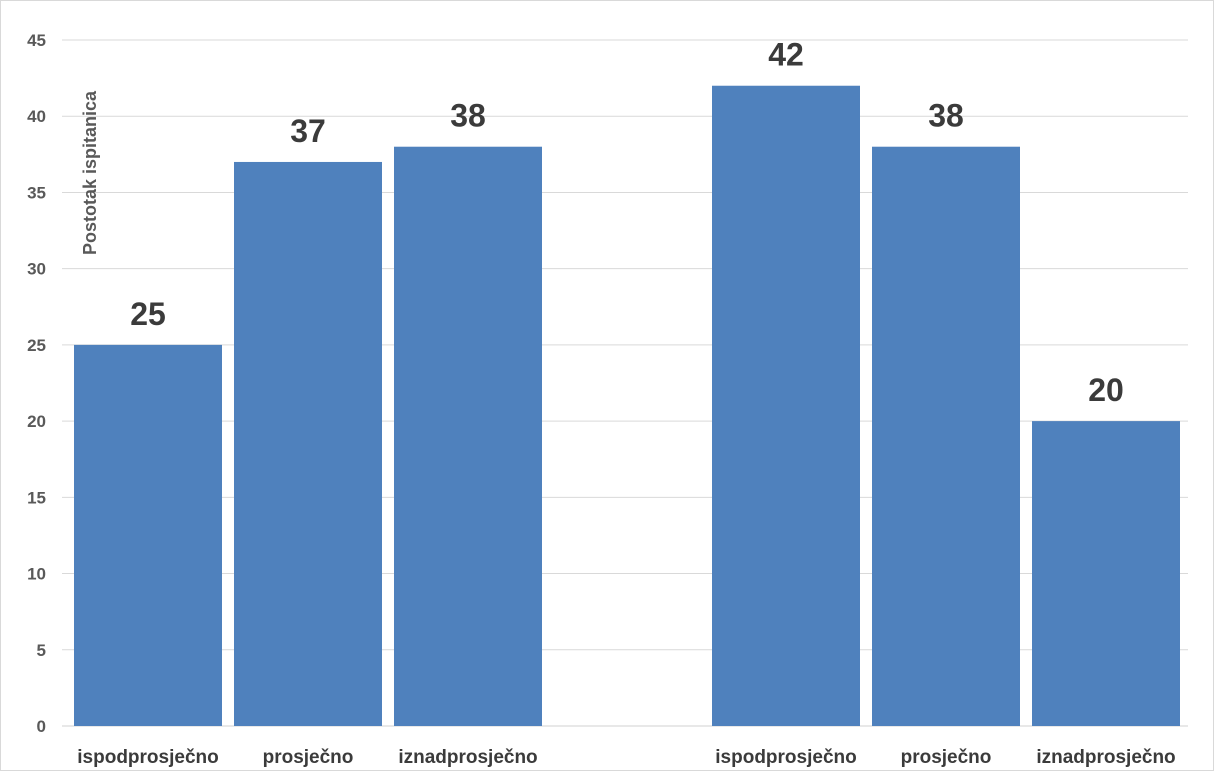 The height and width of the screenshot is (773, 1216). I want to click on y-axis-title: Postotak ispitanica, so click(90, 172).